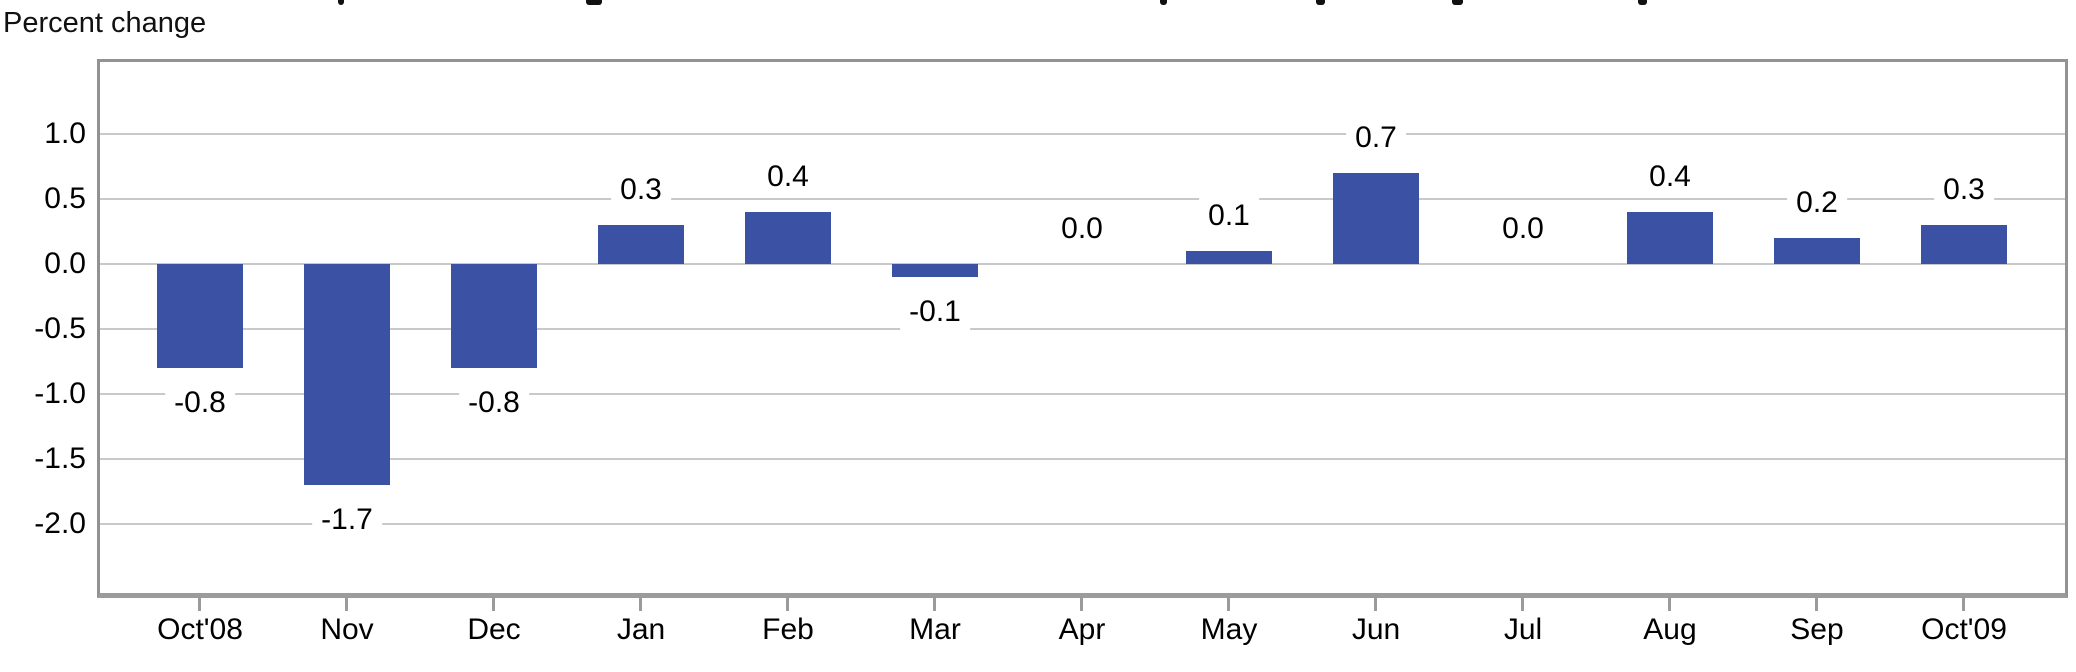 The width and height of the screenshot is (2076, 672). Describe the element at coordinates (1376, 137) in the screenshot. I see `bar-value-label: 0.7` at that location.